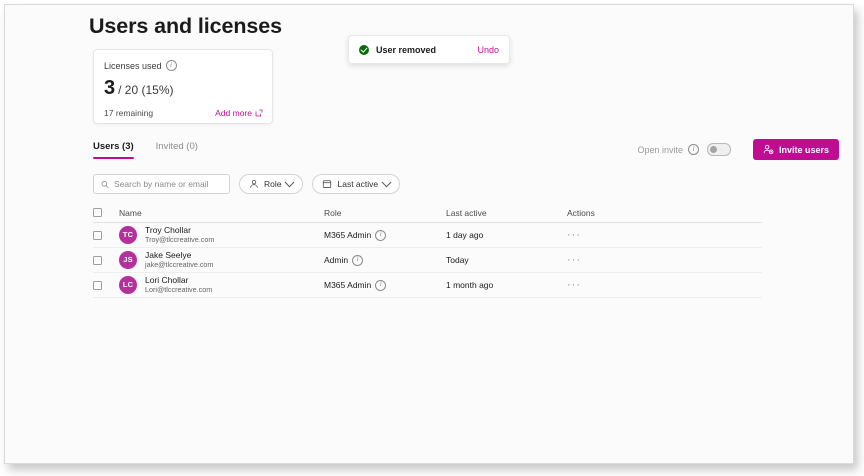 Image resolution: width=864 pixels, height=476 pixels. What do you see at coordinates (684, 149) in the screenshot?
I see `open-invite-control: Open invite` at bounding box center [684, 149].